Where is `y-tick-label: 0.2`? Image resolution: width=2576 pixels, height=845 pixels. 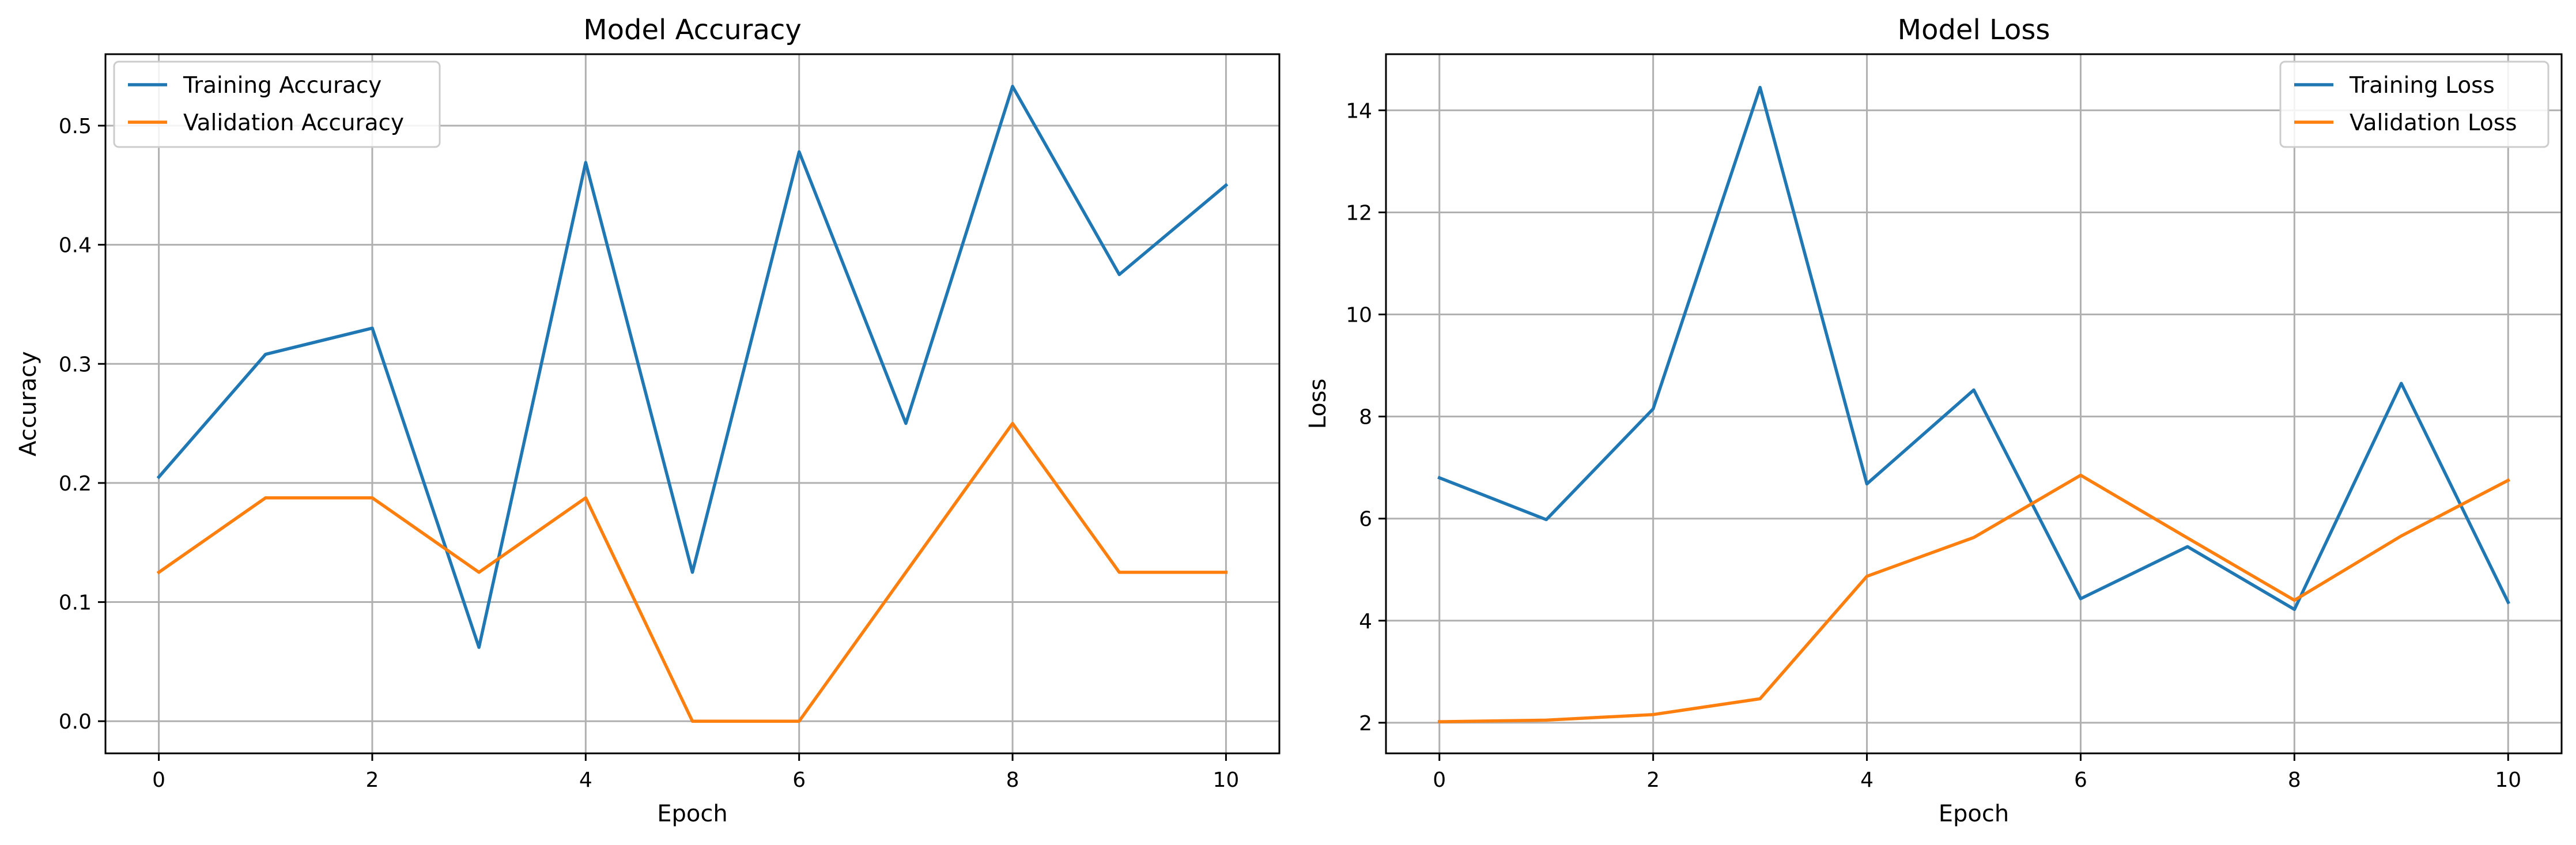 y-tick-label: 0.2 is located at coordinates (75, 484).